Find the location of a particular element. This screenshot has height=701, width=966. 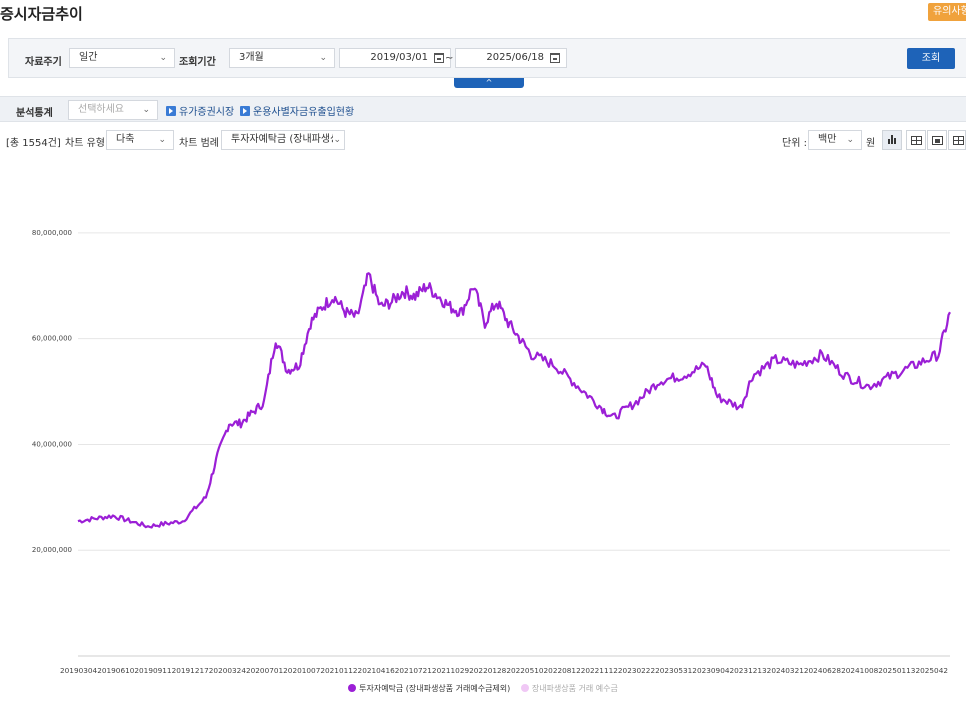

range-label: 조회기간 is located at coordinates (197, 62).